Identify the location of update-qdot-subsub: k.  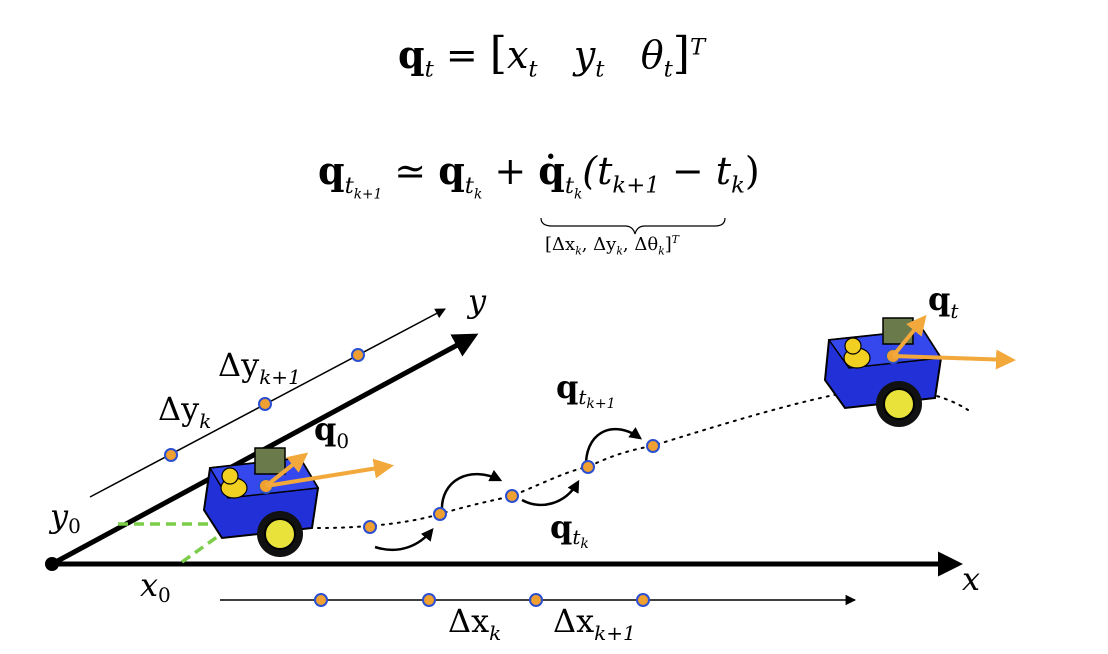
(578, 194).